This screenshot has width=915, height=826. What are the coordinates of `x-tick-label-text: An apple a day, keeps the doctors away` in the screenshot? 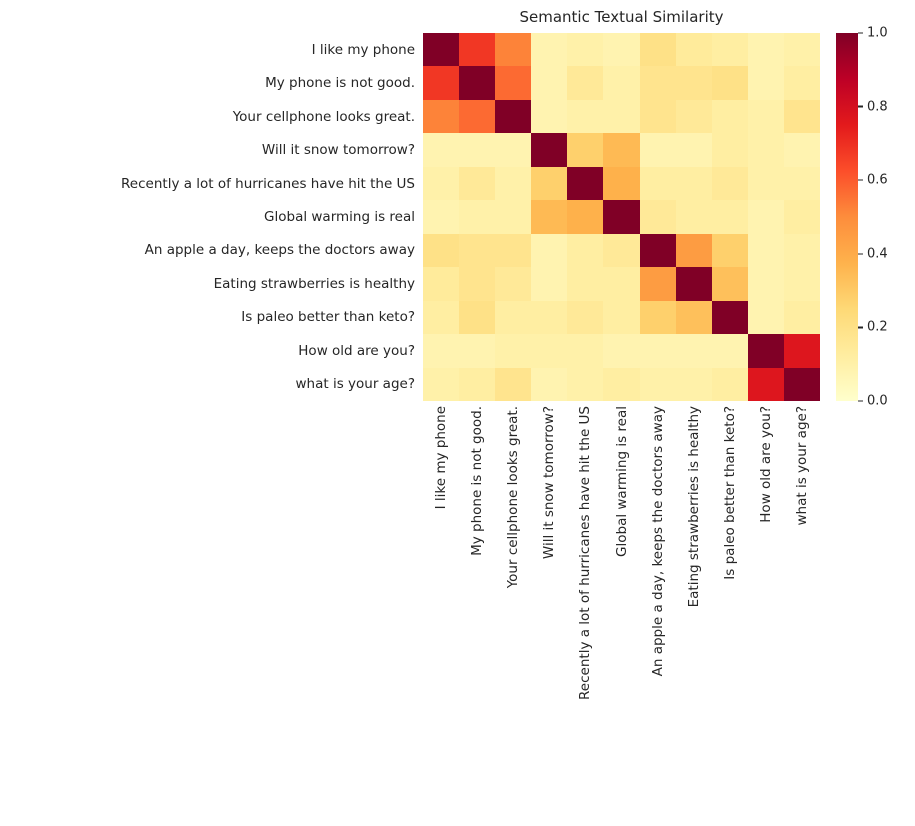 It's located at (657, 541).